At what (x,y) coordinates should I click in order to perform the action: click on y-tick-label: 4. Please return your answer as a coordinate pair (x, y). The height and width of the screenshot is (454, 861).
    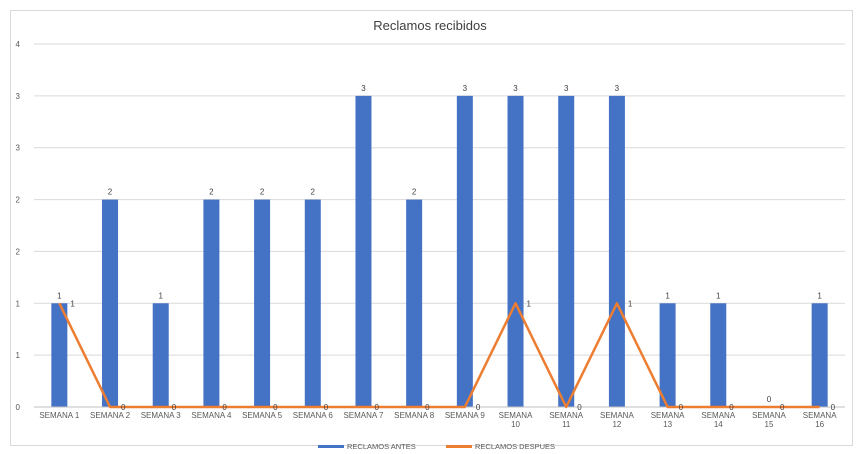
    Looking at the image, I should click on (18, 44).